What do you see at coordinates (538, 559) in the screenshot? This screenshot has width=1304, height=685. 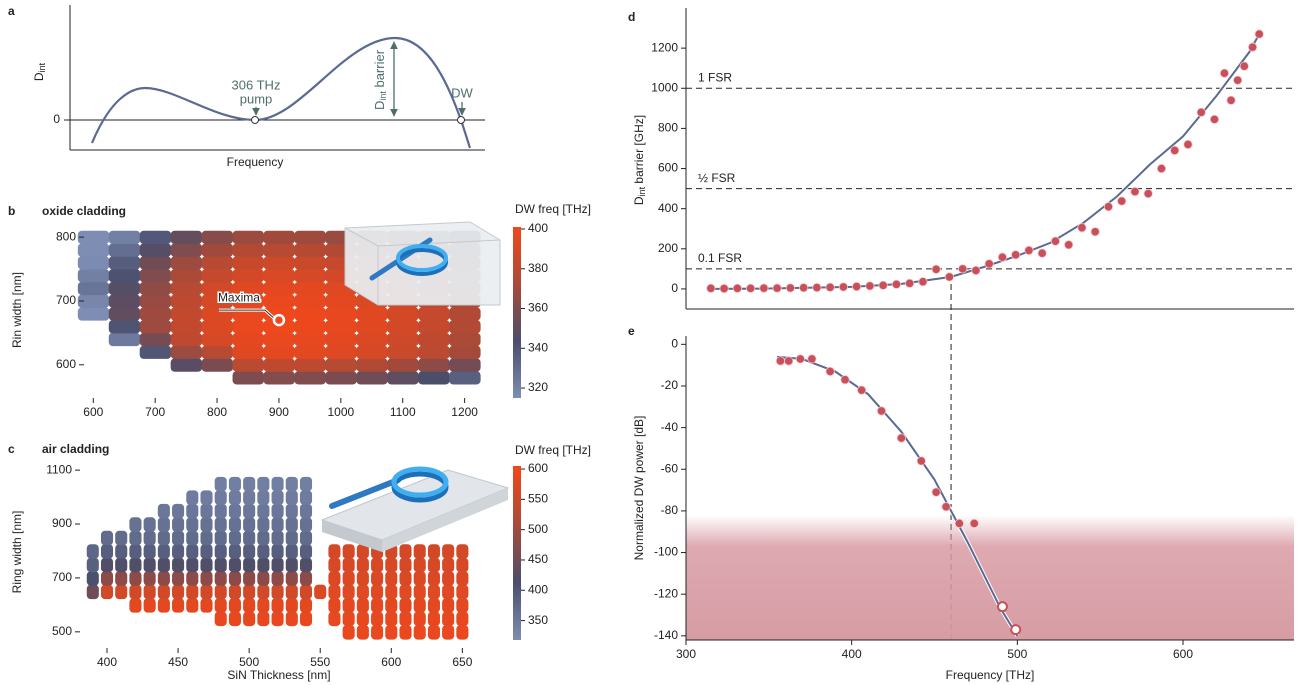 I see `colorbar-tick-label: 450` at bounding box center [538, 559].